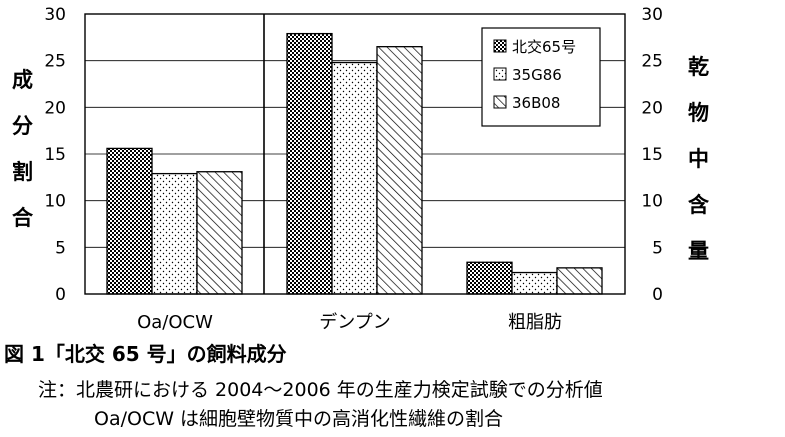 This screenshot has width=785, height=437. I want to click on figure-caption: 図 1「北交 65 号」の飼料成分, so click(145, 354).